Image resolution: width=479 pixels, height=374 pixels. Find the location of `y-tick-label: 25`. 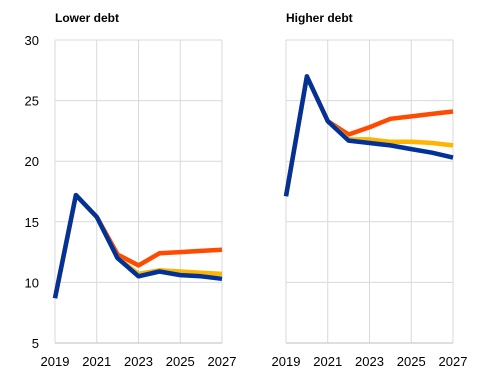

y-tick-label: 25 is located at coordinates (32, 101).